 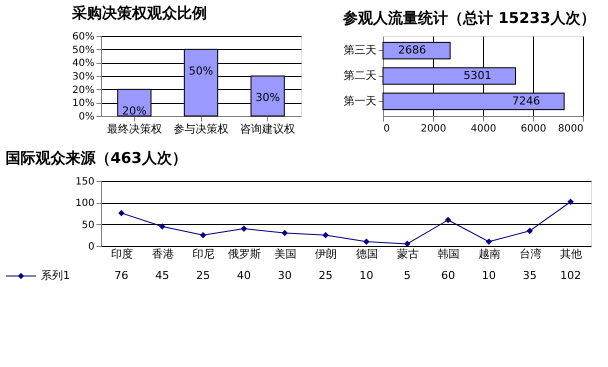 I want to click on y-tick-label: 60%, so click(x=83, y=37).